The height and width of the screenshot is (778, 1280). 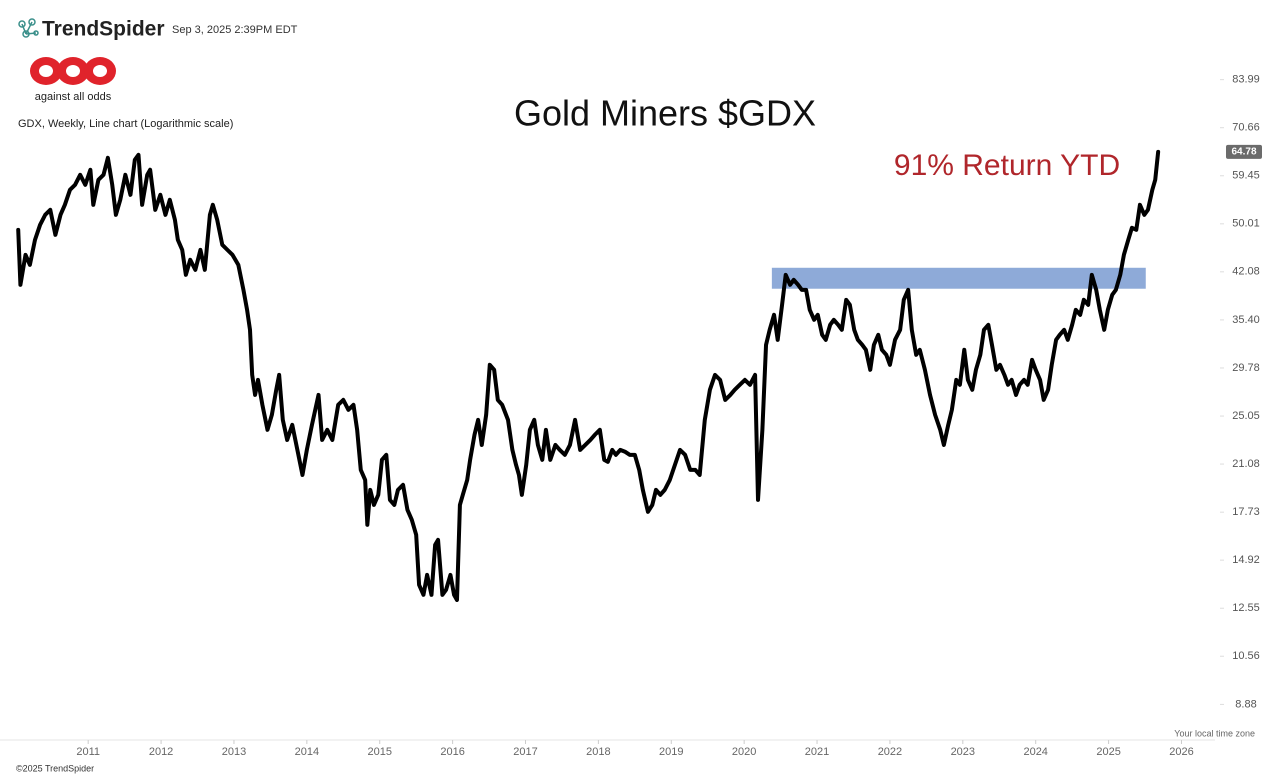 I want to click on y-tick-label: 25.05, so click(x=1246, y=416).